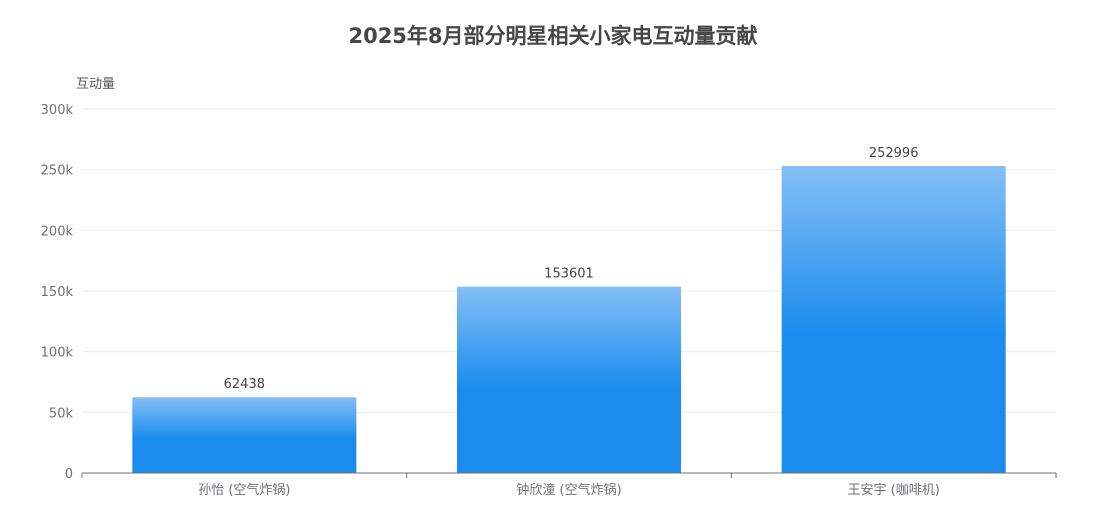 This screenshot has height=515, width=1095. What do you see at coordinates (61, 413) in the screenshot?
I see `y-tick-label: 50k` at bounding box center [61, 413].